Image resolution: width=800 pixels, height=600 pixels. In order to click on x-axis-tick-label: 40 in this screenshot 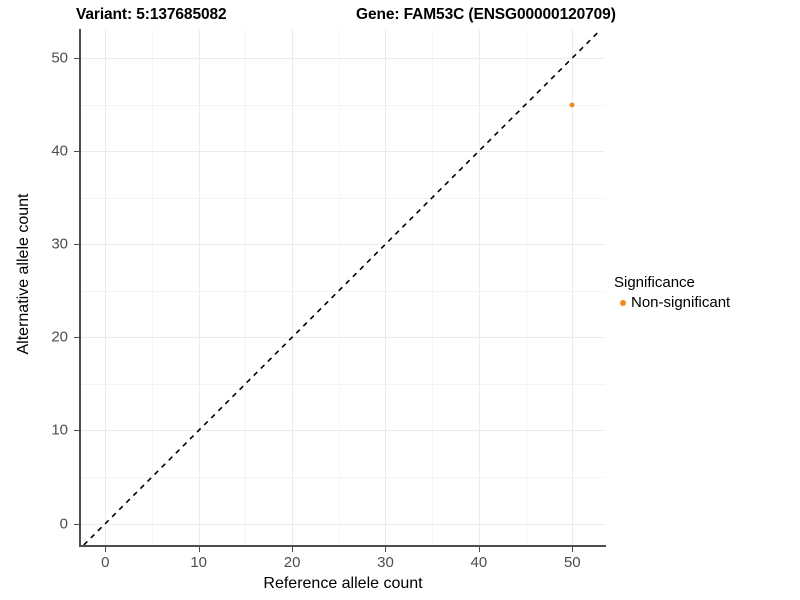, I will do `click(479, 562)`.